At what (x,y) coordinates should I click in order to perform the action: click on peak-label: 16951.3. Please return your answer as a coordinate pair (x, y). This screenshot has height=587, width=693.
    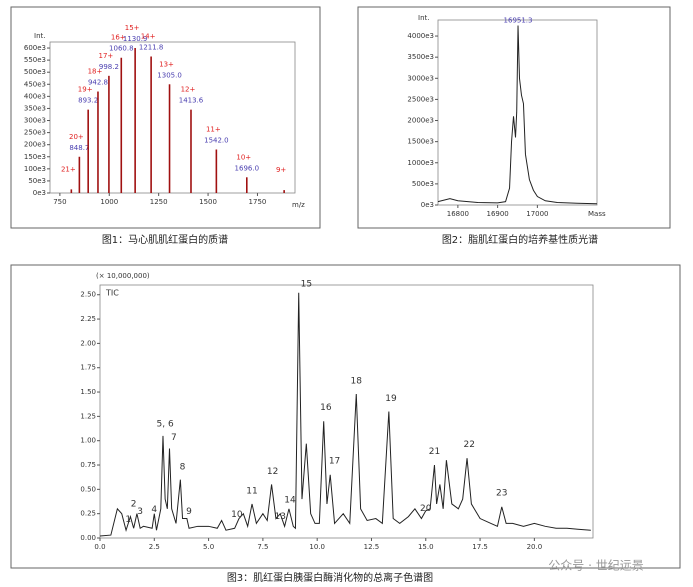
    Looking at the image, I should click on (518, 20).